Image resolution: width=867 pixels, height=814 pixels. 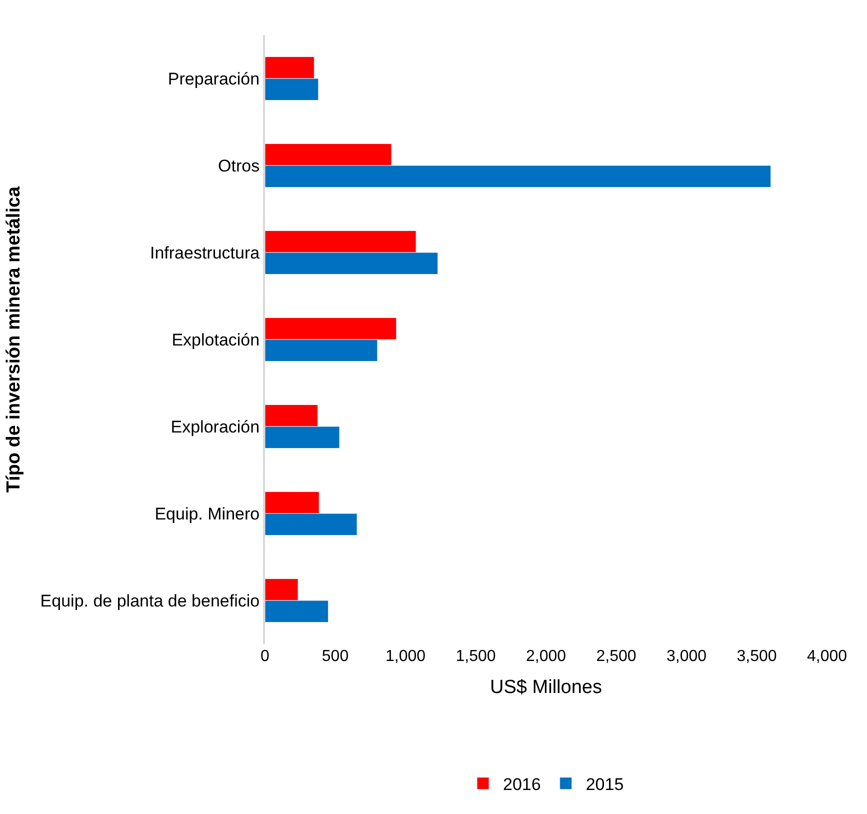 I want to click on x-tick-label: 2,000, so click(x=546, y=656).